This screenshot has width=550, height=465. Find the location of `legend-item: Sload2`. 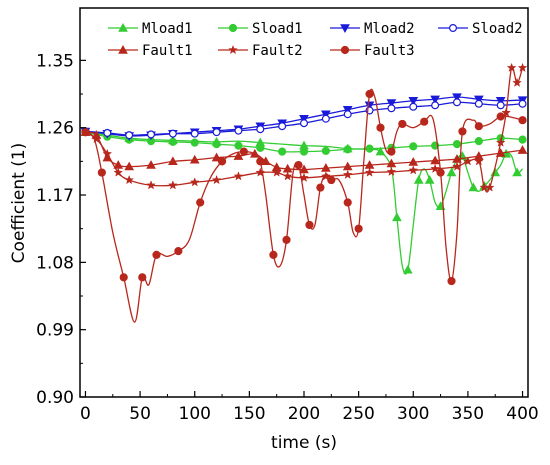

legend-item: Sload2 is located at coordinates (480, 29).